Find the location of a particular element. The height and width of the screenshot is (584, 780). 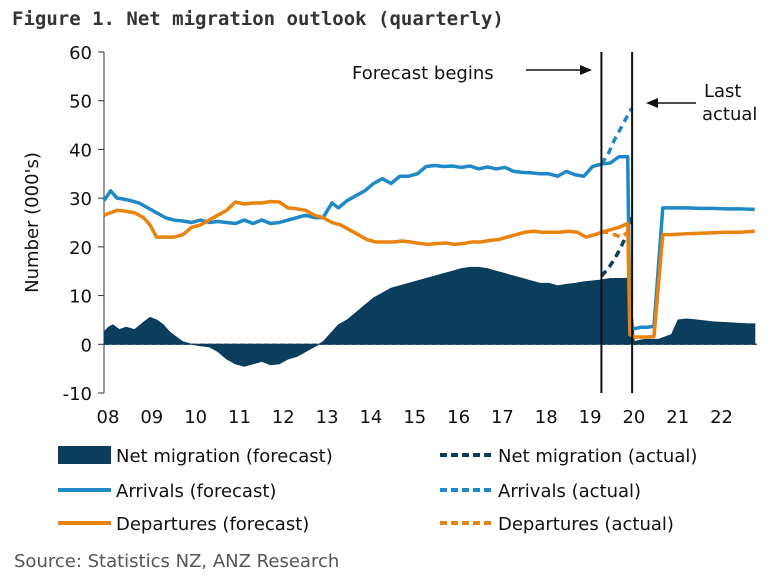

x-tick-label: 11 is located at coordinates (239, 417).